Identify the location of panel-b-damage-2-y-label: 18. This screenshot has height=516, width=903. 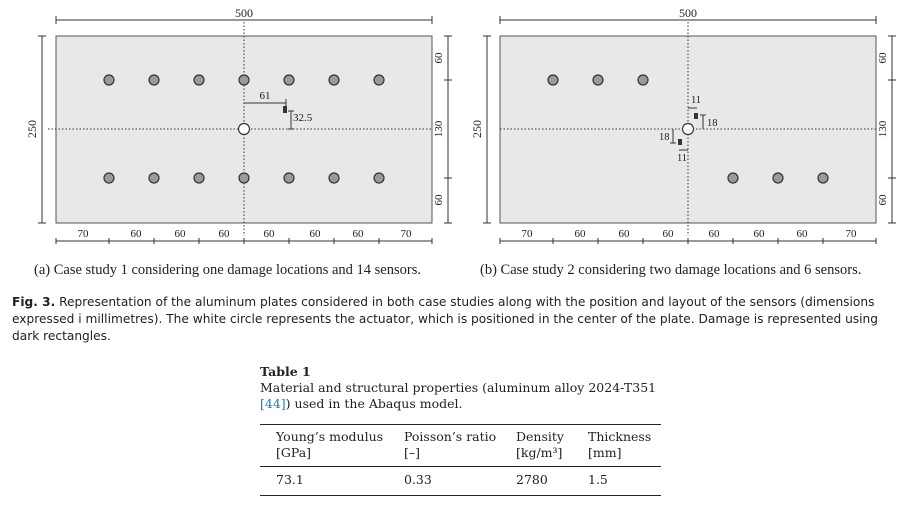
(664, 137).